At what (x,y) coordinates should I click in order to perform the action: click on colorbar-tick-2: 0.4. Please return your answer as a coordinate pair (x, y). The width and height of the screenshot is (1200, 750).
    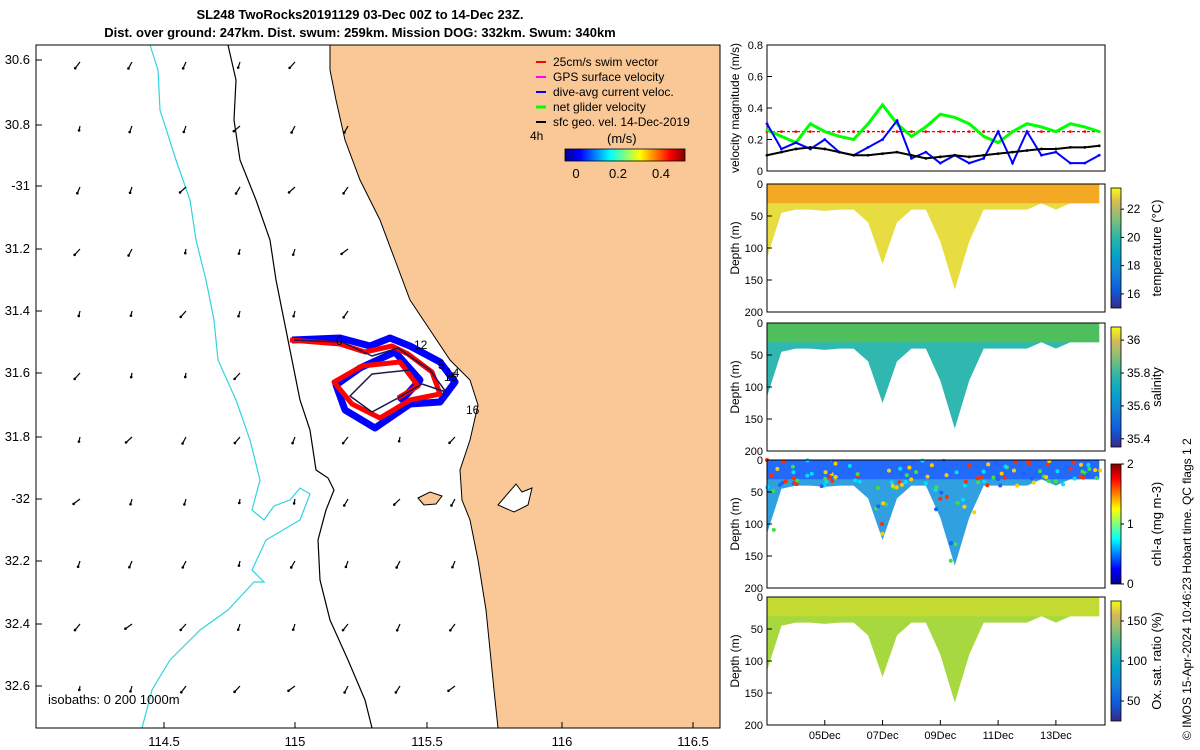
    Looking at the image, I should click on (661, 173).